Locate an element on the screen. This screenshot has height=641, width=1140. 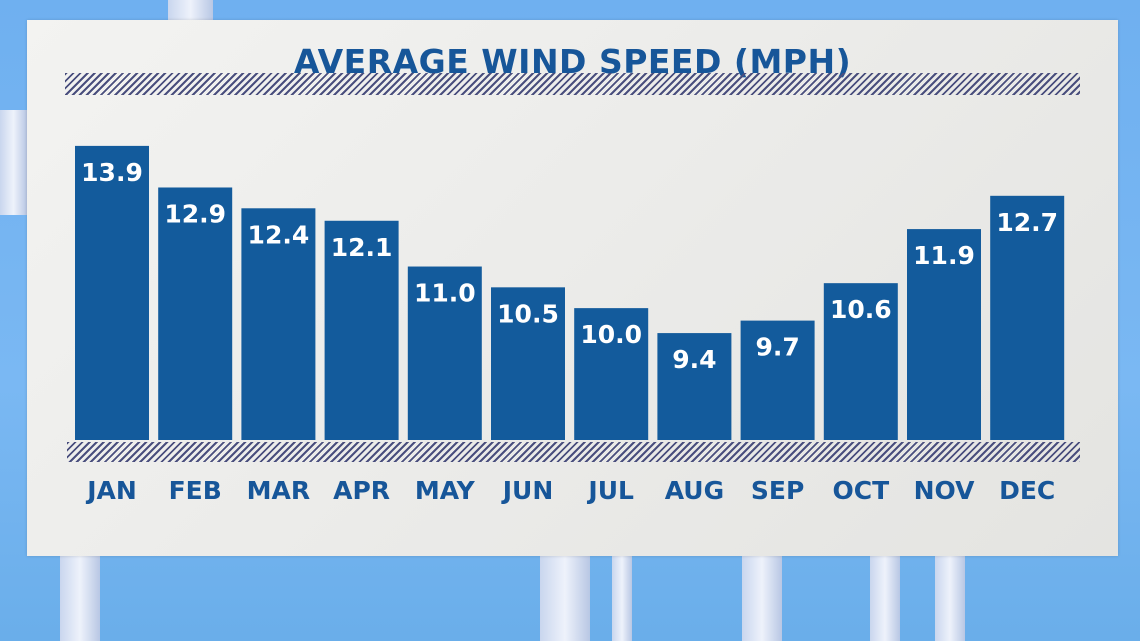
data-label: 12.4 is located at coordinates (279, 234).